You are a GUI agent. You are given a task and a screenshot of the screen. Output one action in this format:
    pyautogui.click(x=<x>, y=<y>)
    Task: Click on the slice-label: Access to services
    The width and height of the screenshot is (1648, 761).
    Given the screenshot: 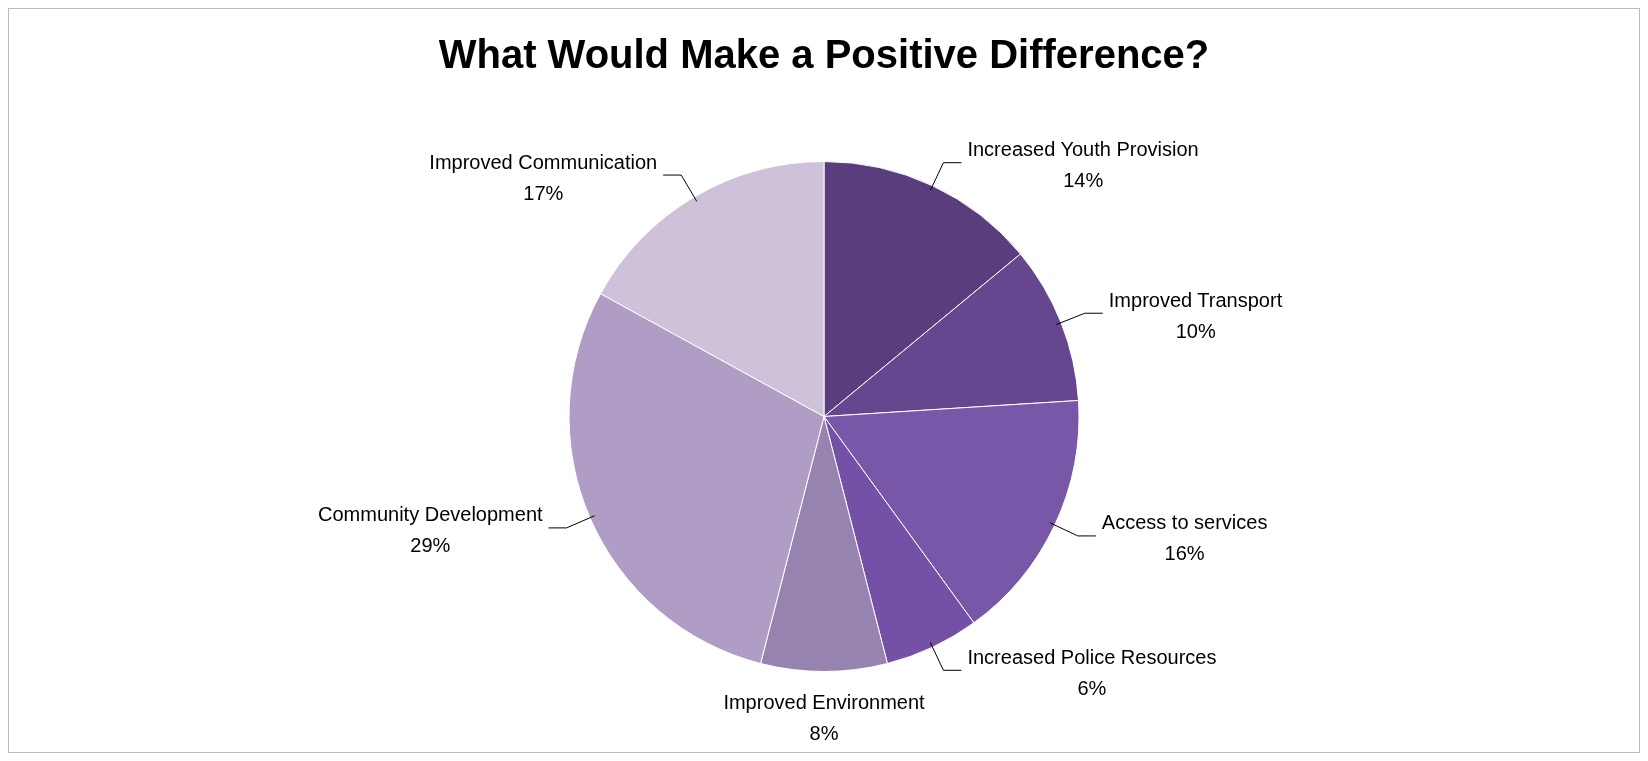 What is the action you would take?
    pyautogui.click(x=1184, y=522)
    